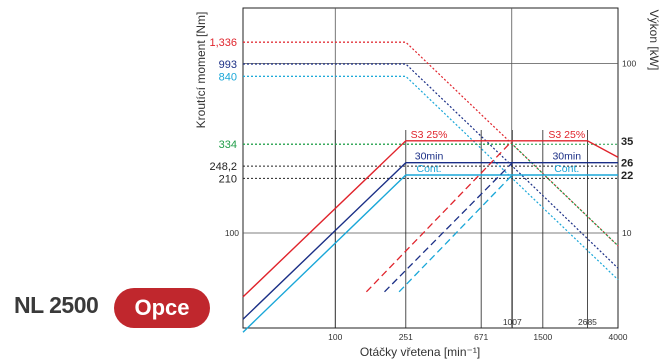  What do you see at coordinates (335, 337) in the screenshot?
I see `x-tick-label: 100` at bounding box center [335, 337].